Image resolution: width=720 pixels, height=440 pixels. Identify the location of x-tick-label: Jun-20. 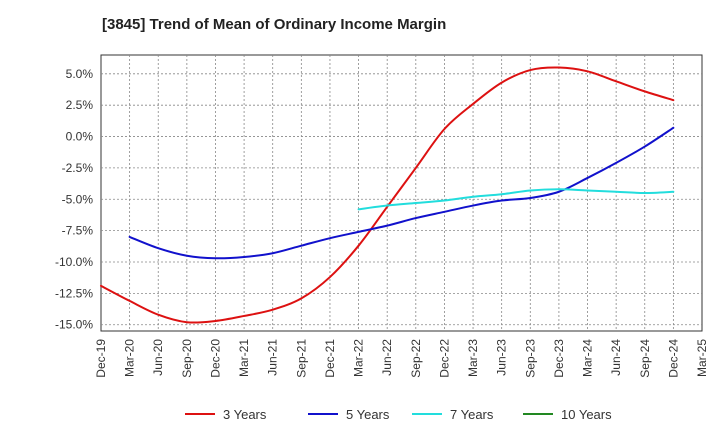
(158, 357).